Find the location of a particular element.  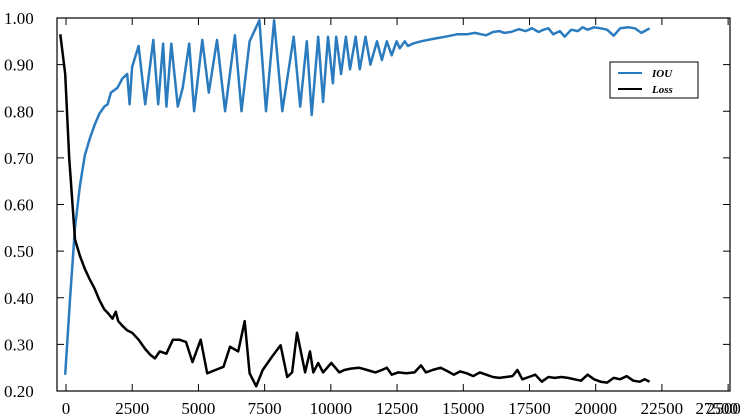

y-tick-label: 1.00 is located at coordinates (19, 18).